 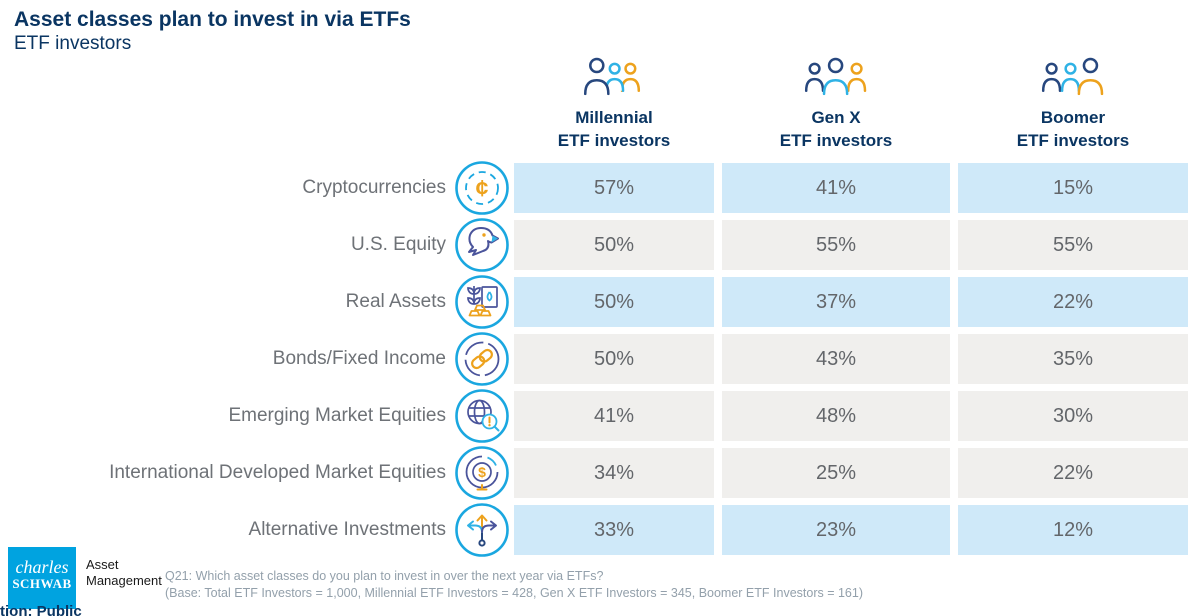 What do you see at coordinates (41, 609) in the screenshot?
I see `classification-label: tion: Public` at bounding box center [41, 609].